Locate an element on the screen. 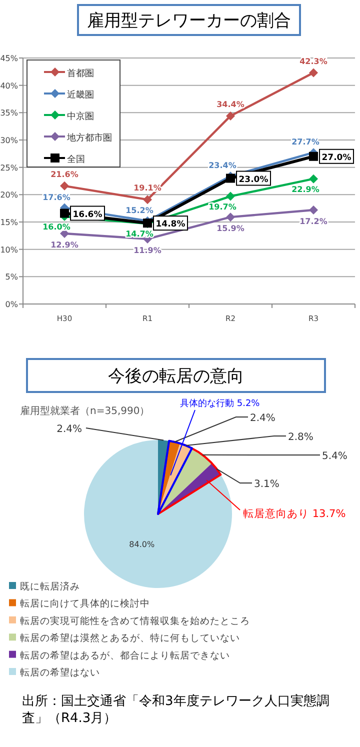 This screenshot has width=360, height=747. data-label: 15.9% is located at coordinates (230, 229).